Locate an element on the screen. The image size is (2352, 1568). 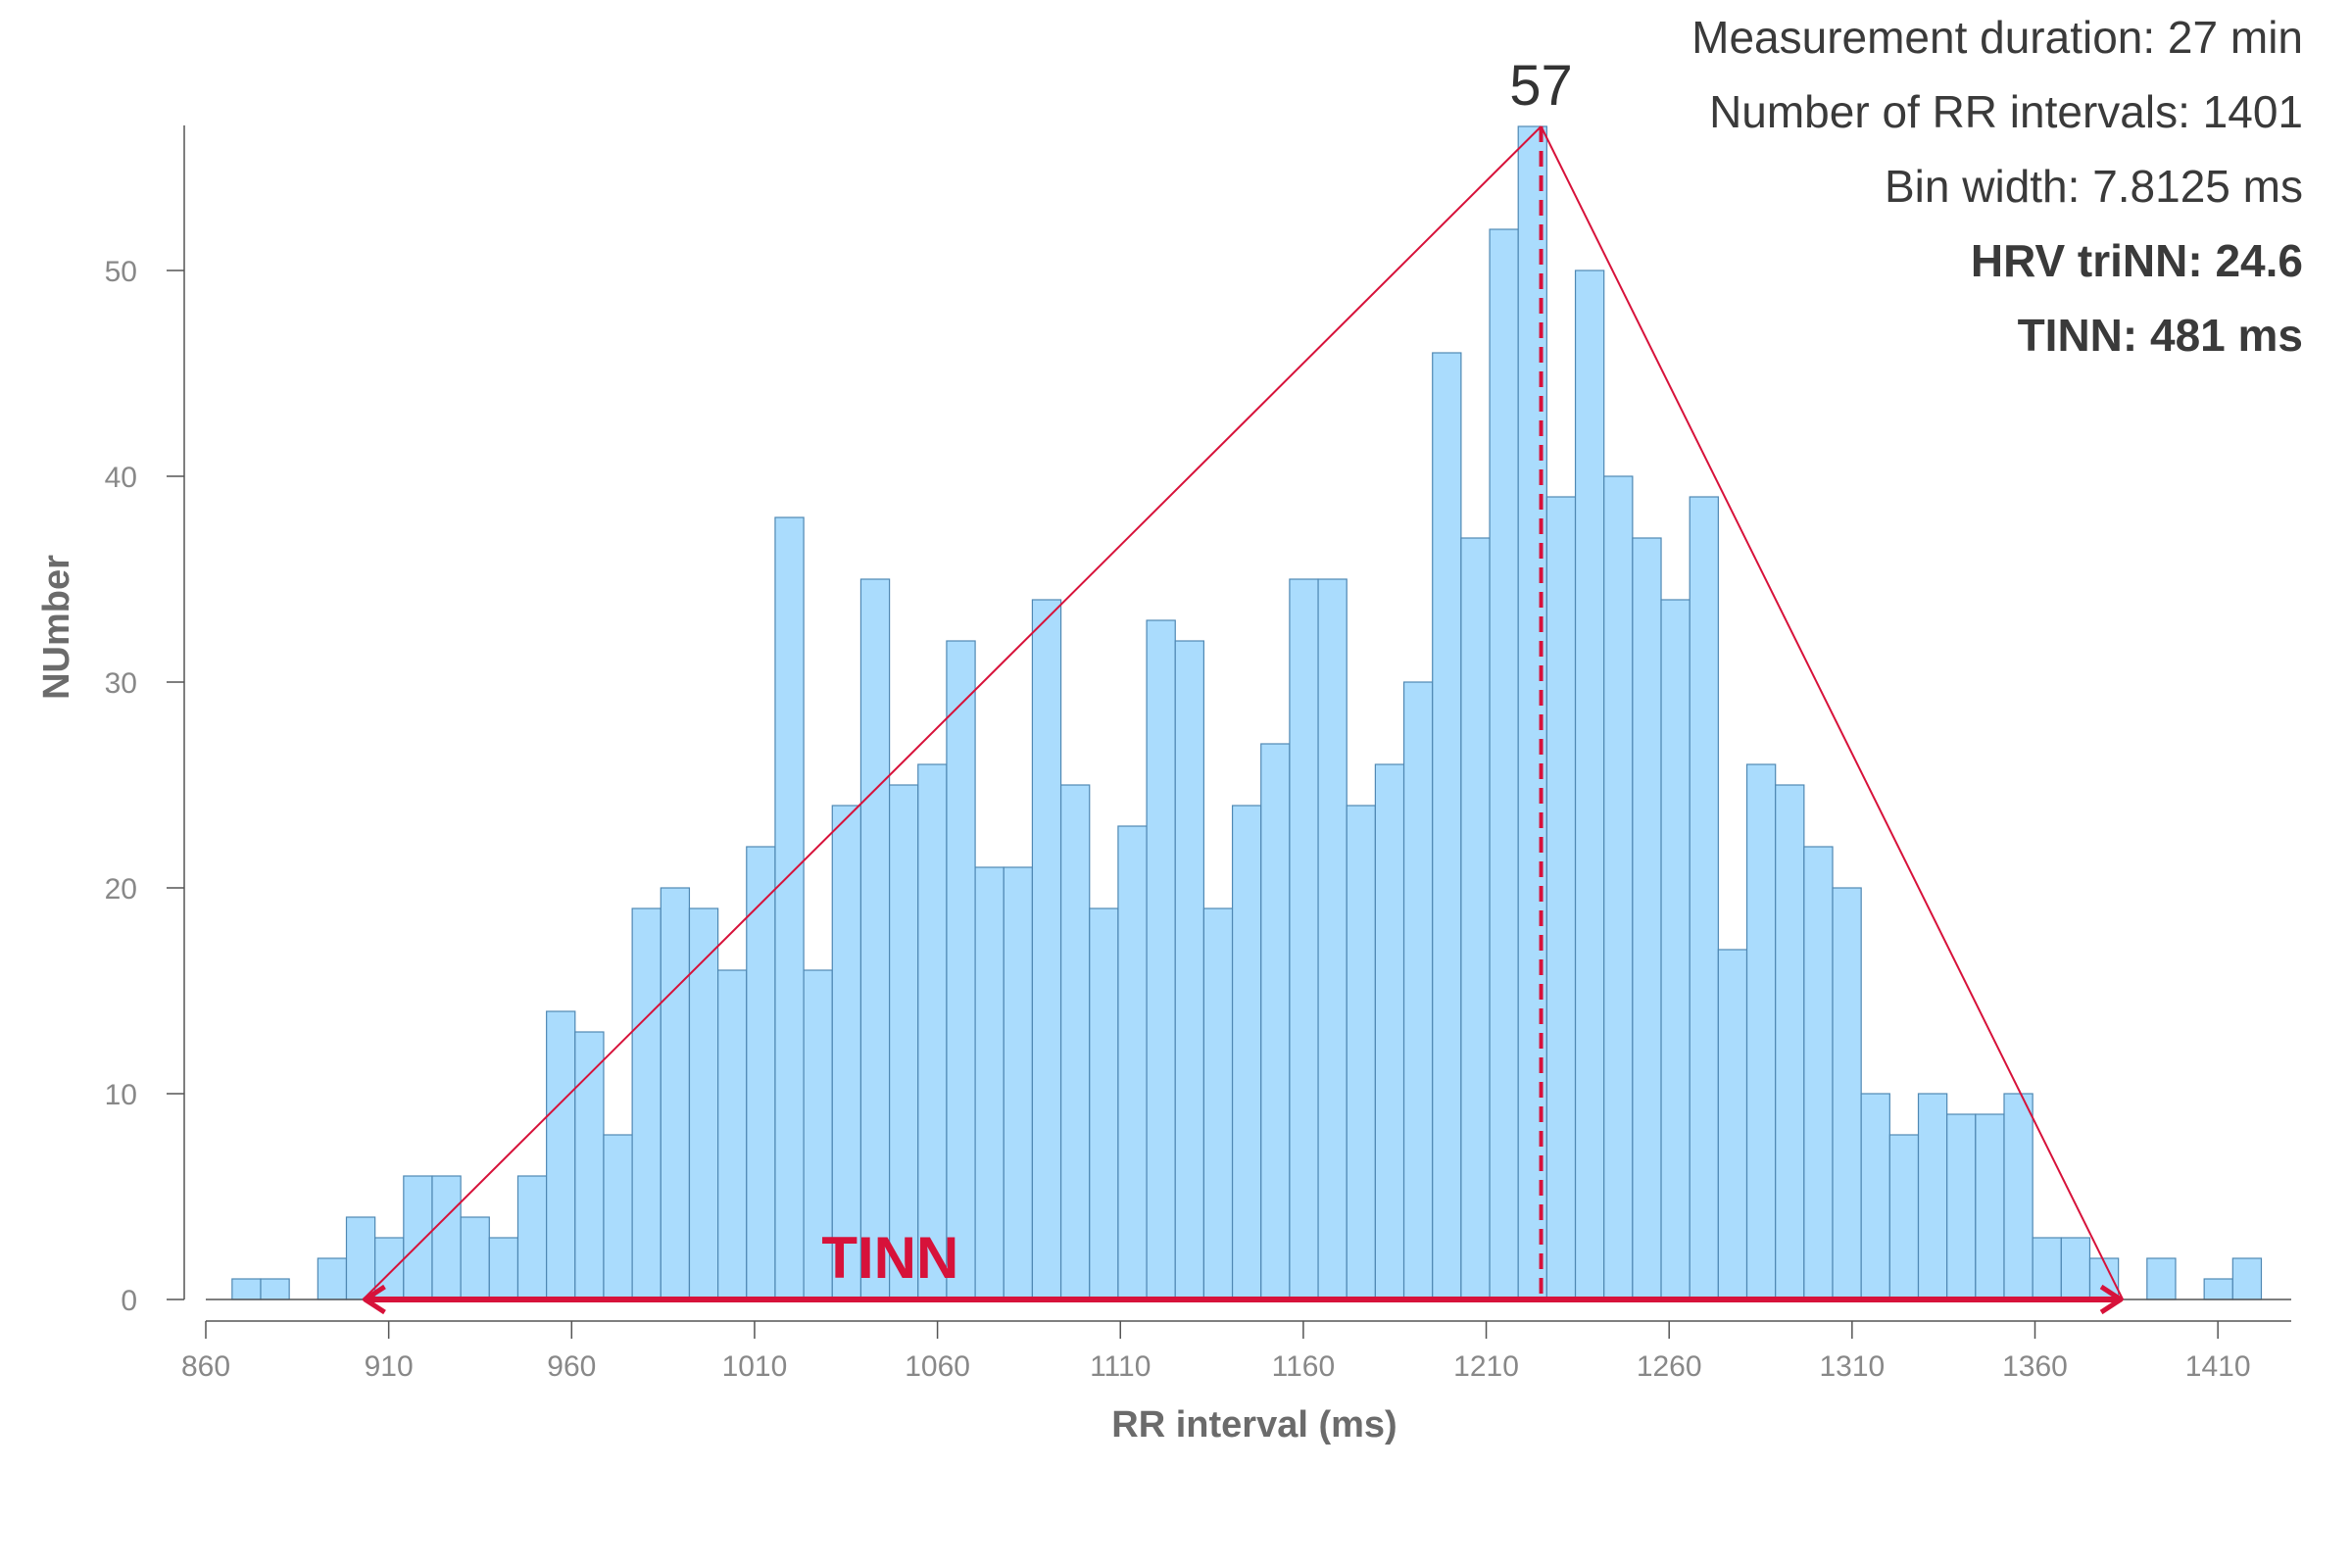
x-tick-label: 860 is located at coordinates (205, 1366).